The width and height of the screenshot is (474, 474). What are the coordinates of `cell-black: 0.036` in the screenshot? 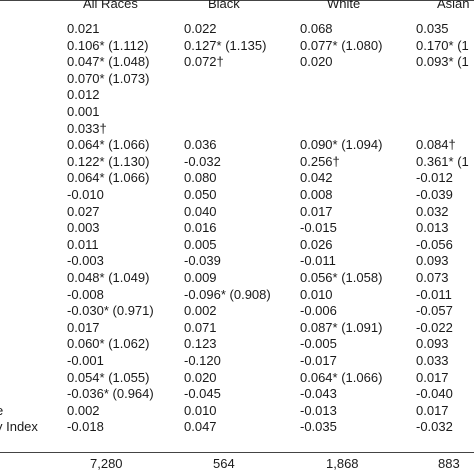 It's located at (200, 145).